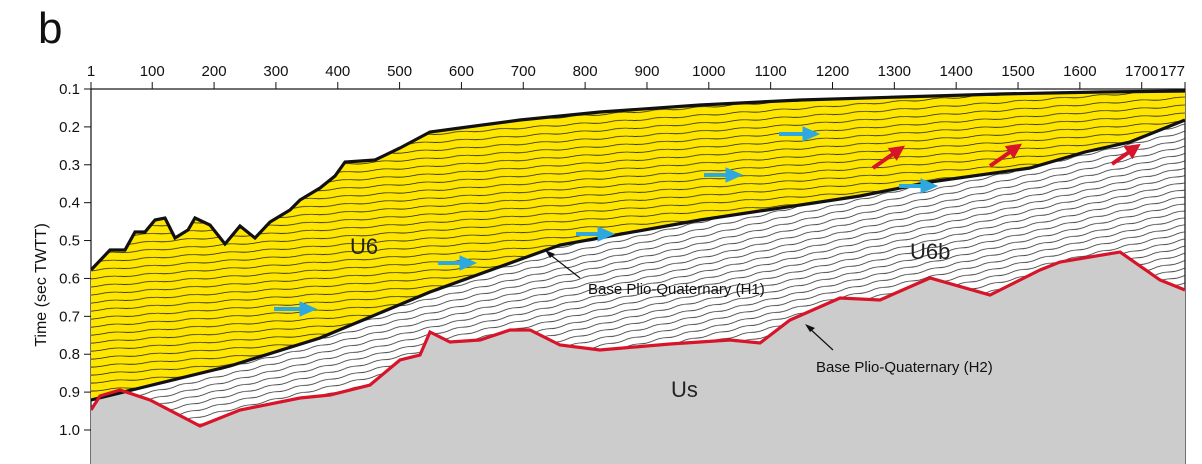  Describe the element at coordinates (214, 71) in the screenshot. I see `x-tick-label: 200` at that location.